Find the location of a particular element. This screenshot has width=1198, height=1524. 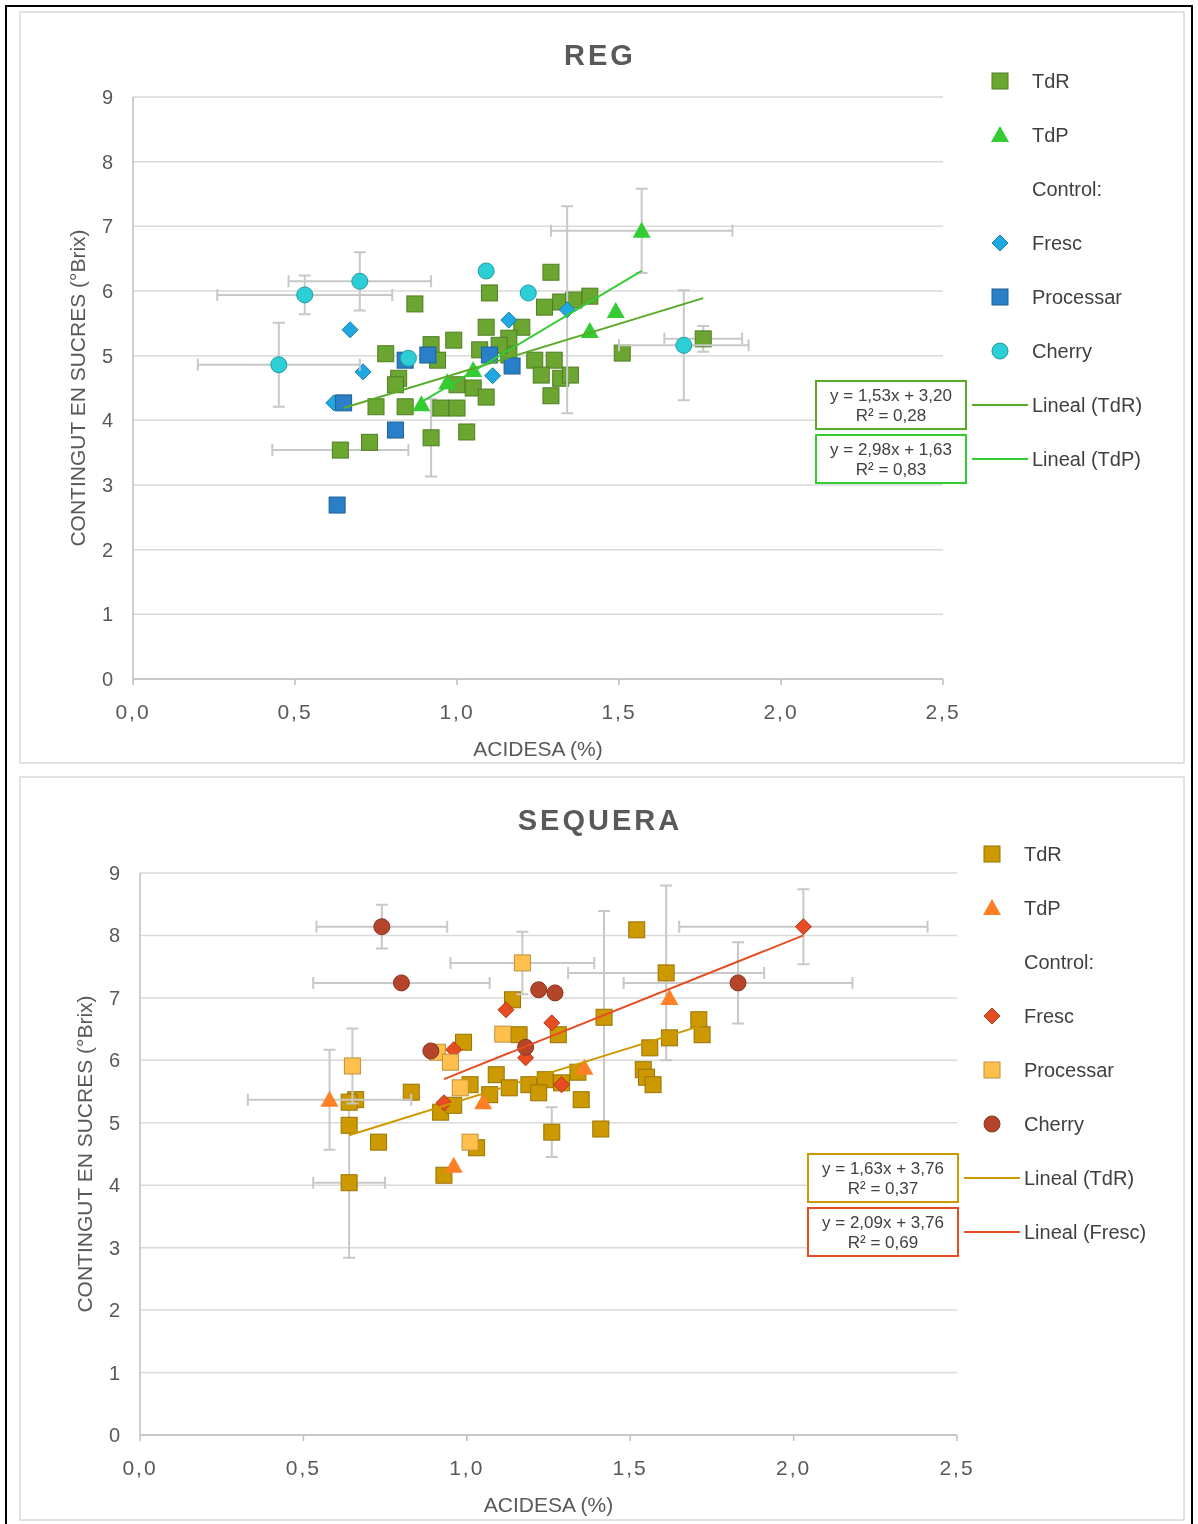

annotation: y = 1,63x + 3,76 R² = 0,37 is located at coordinates (883, 1178).